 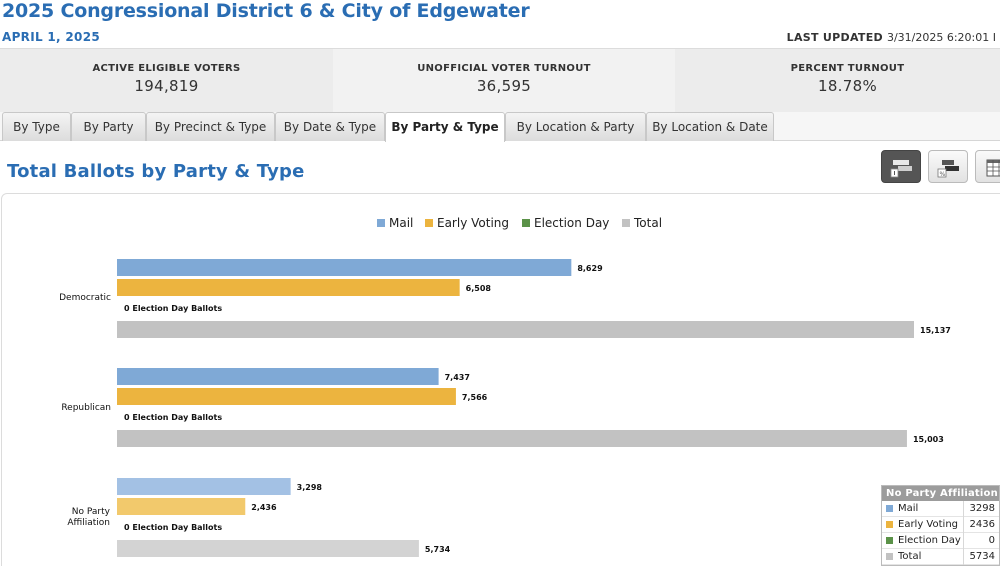 I want to click on legend-item-election-day: Election Day, so click(x=565, y=224).